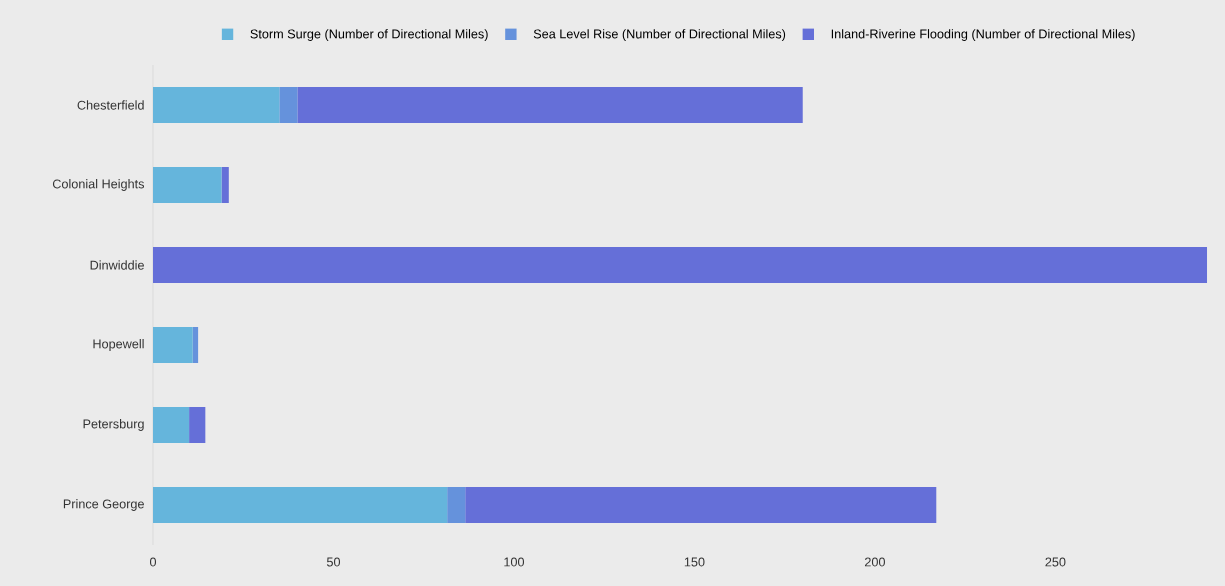 Image resolution: width=1225 pixels, height=586 pixels. Describe the element at coordinates (983, 35) in the screenshot. I see `legend-label: Inland-Riverine Flooding (Number of Directional Miles)` at that location.